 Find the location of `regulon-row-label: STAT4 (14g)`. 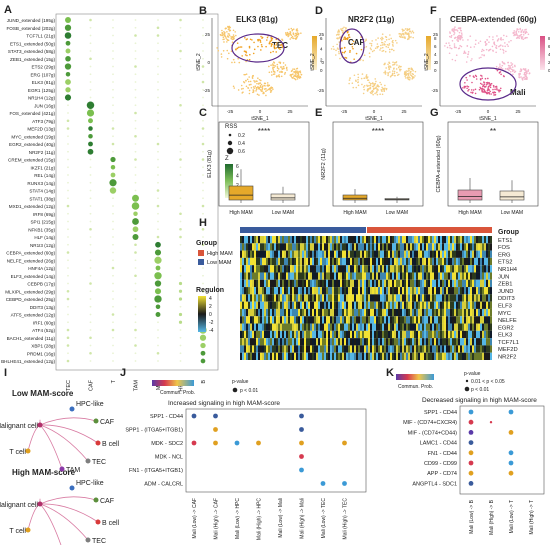

regulon-row-label: STAT4 (14g) is located at coordinates (42, 191).